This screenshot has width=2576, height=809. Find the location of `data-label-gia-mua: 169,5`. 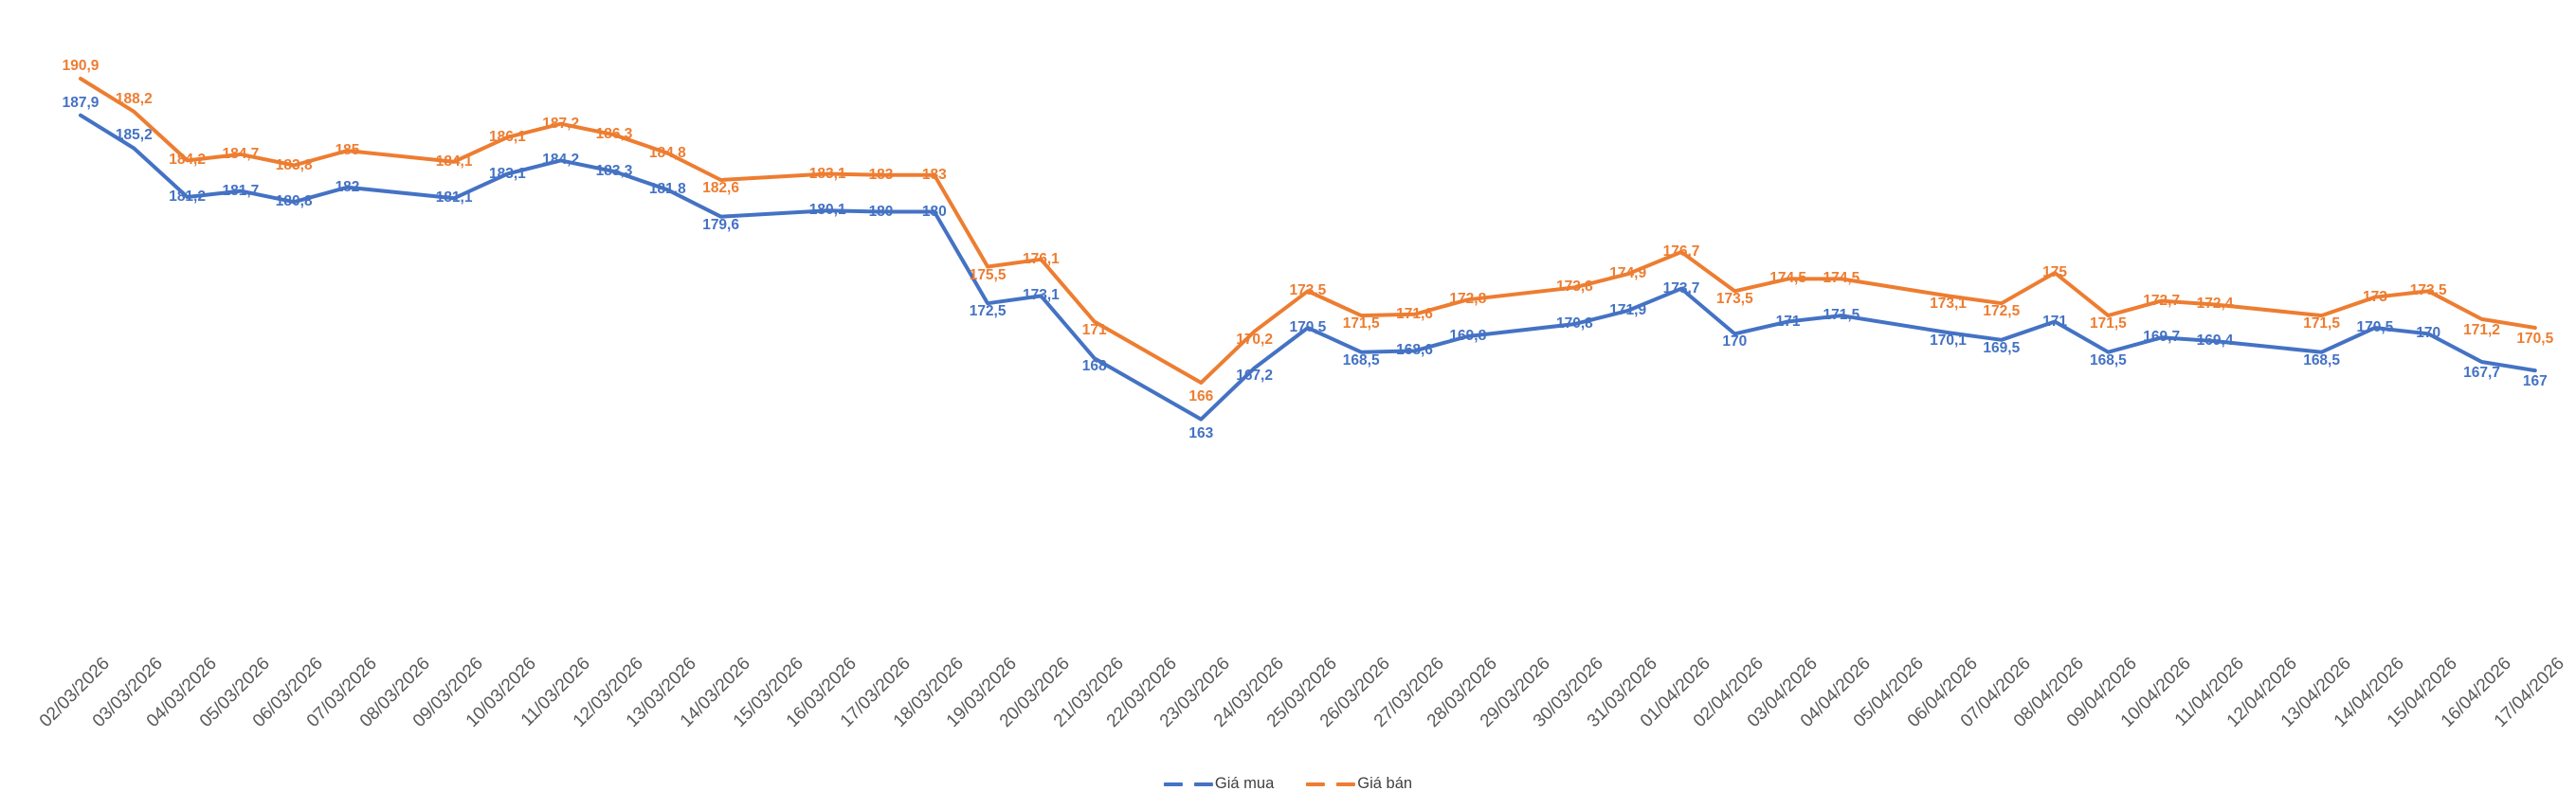

data-label-gia-mua: 169,5 is located at coordinates (2002, 347).